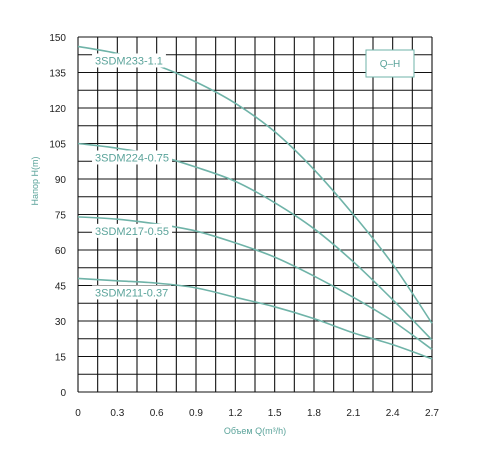 This screenshot has height=449, width=495. Describe the element at coordinates (117, 413) in the screenshot. I see `x-tick-label: 0.3` at that location.